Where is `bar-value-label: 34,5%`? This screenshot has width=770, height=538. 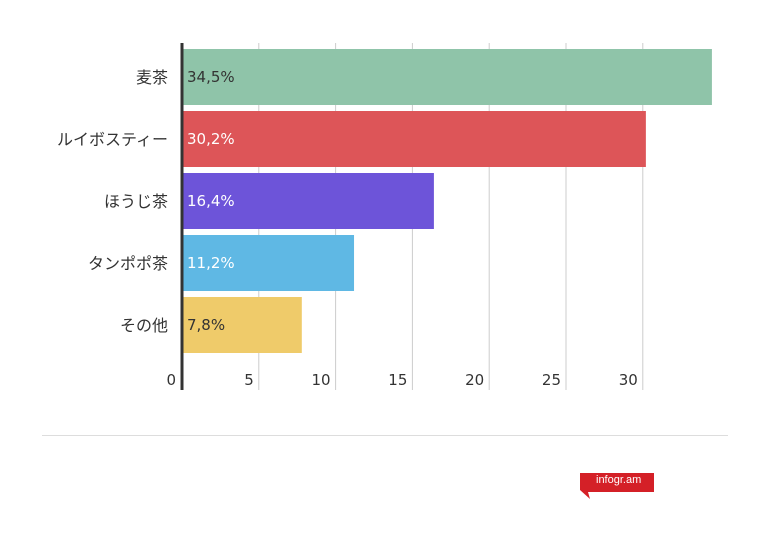
bar-value-label: 34,5% is located at coordinates (211, 77).